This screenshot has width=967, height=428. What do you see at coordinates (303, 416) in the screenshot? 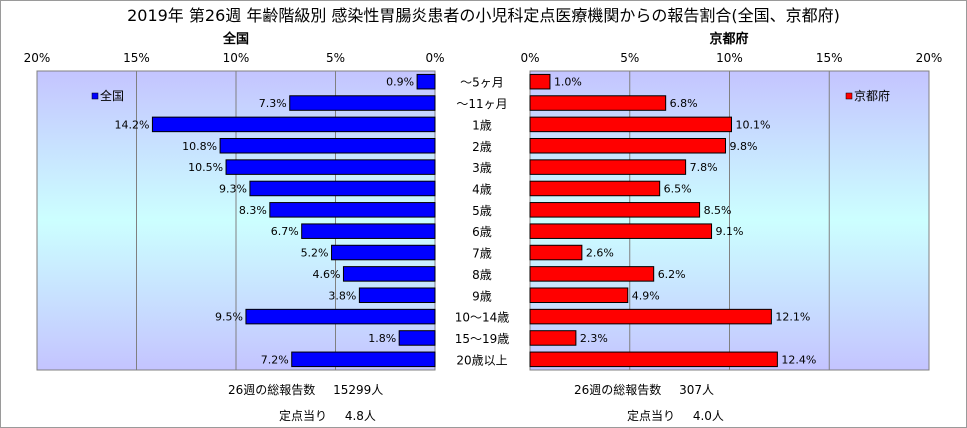
I see `national-per-label: 定点当り` at bounding box center [303, 416].